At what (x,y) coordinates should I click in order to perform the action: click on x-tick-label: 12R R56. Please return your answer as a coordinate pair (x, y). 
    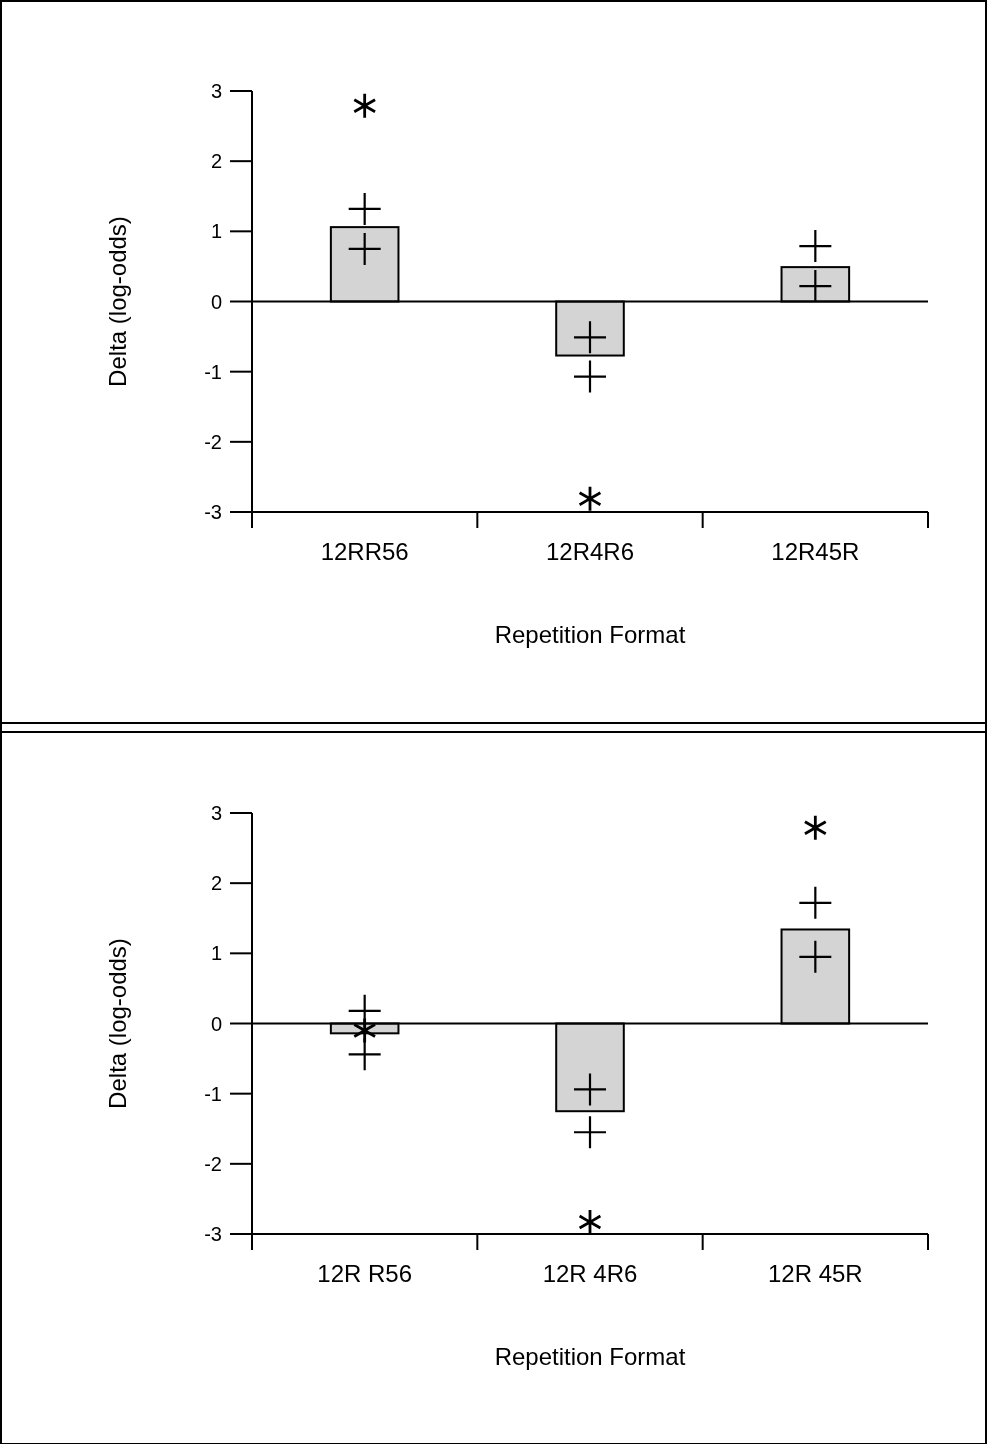
    Looking at the image, I should click on (365, 1273).